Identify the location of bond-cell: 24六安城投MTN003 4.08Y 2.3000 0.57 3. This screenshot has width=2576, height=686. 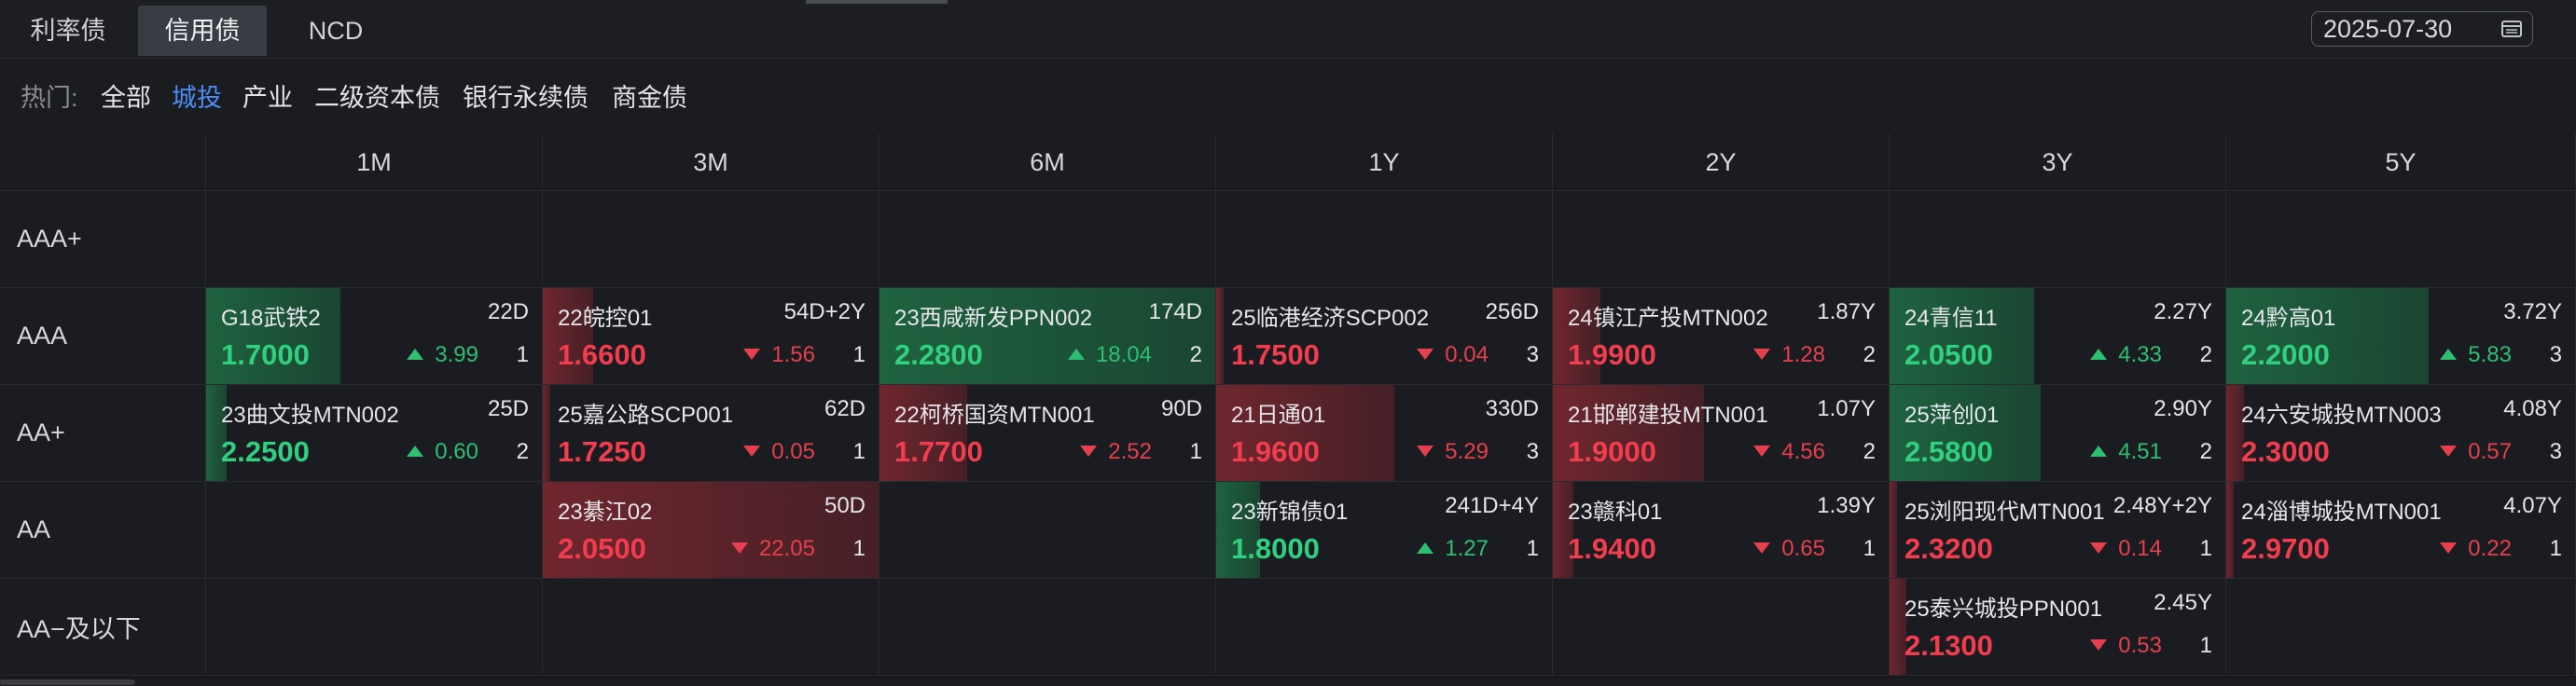
(2401, 433).